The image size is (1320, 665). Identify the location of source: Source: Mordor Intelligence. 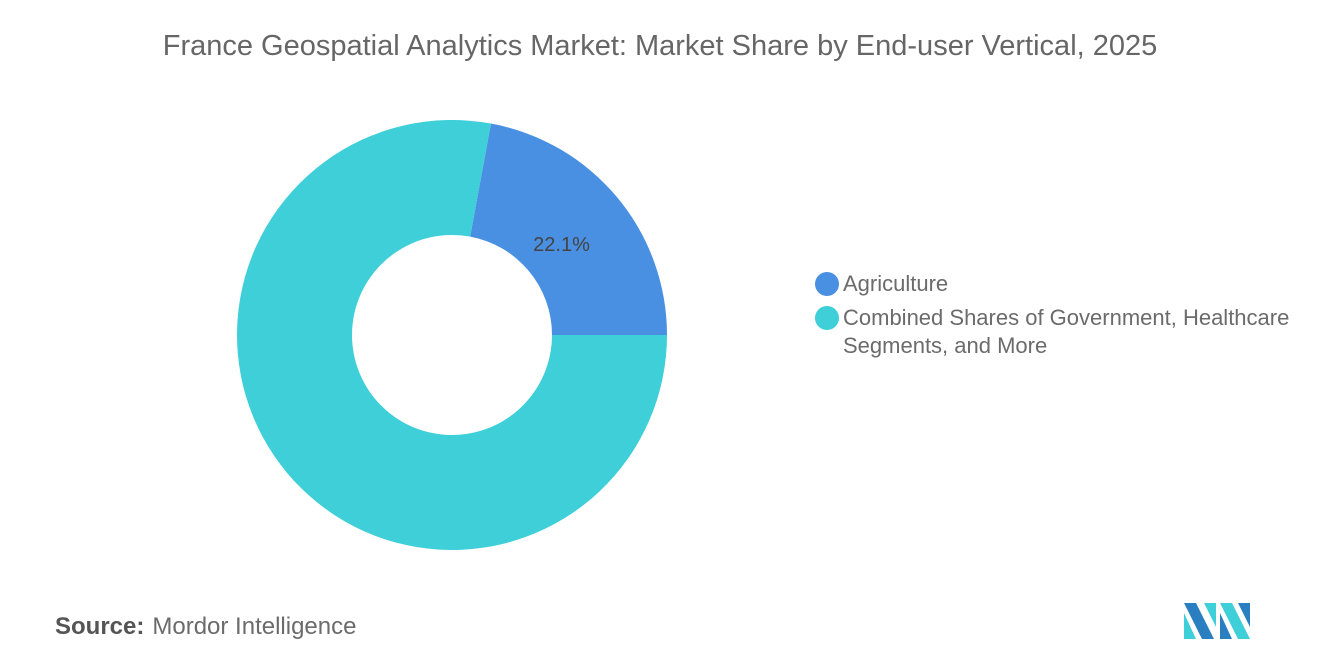
(205, 627).